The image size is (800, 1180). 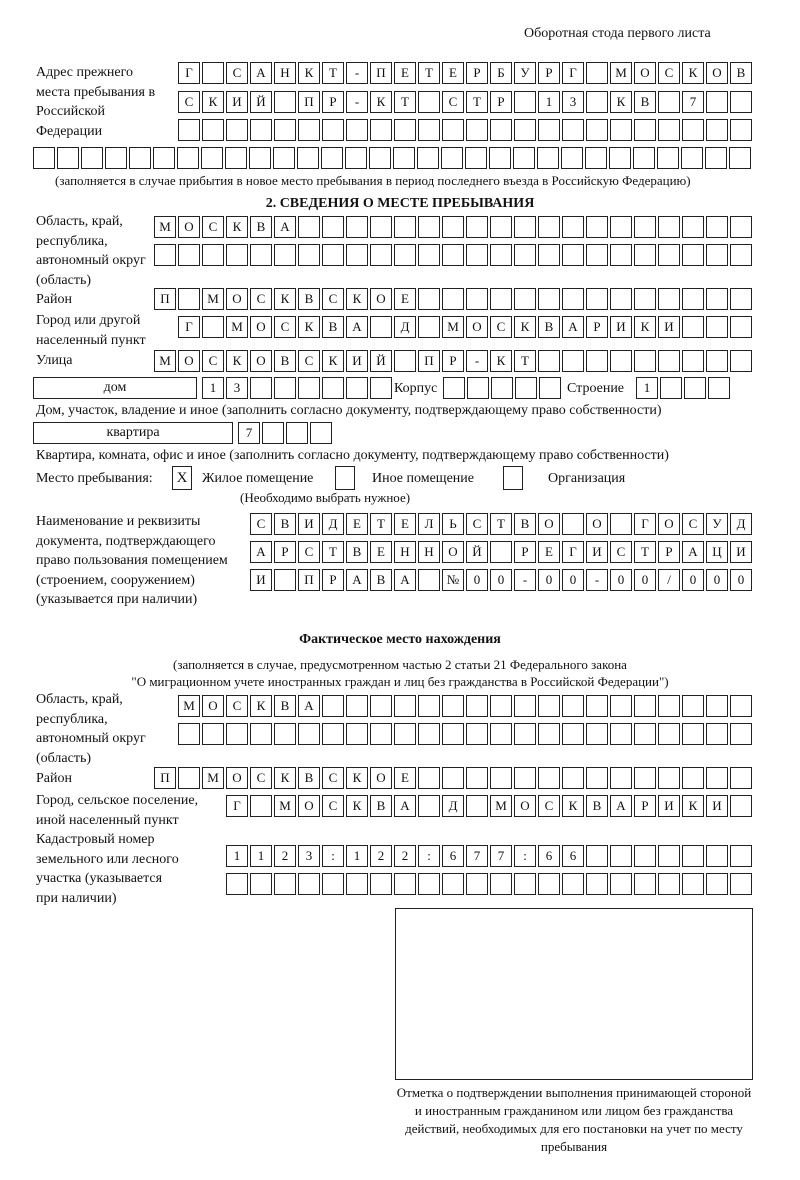 I want to click on char-cell: 6, so click(x=453, y=856).